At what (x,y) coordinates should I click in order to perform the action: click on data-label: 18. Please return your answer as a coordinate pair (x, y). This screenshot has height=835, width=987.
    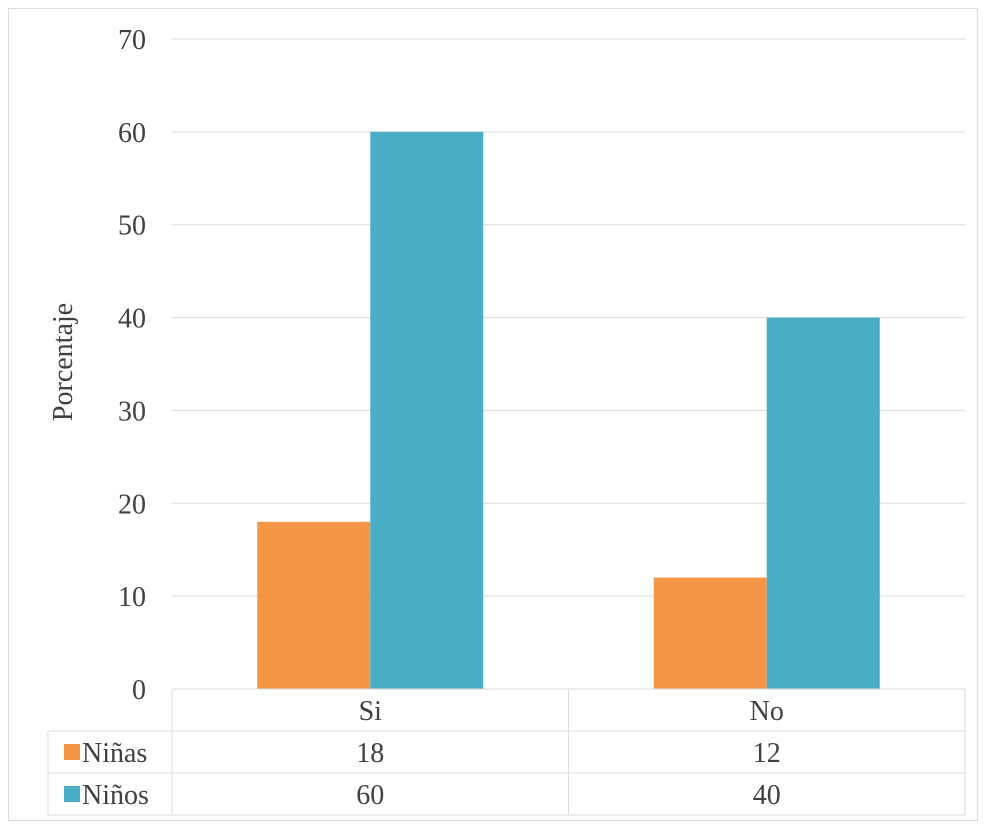
    Looking at the image, I should click on (370, 753).